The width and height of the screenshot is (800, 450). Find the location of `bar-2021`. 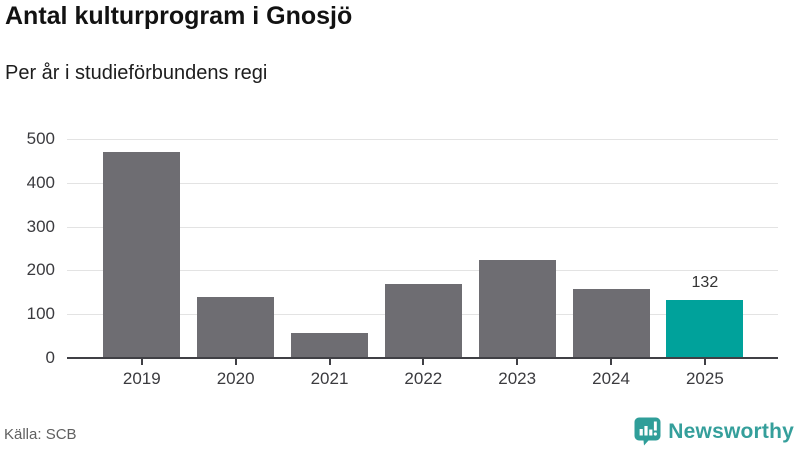

bar-2021 is located at coordinates (329, 345).